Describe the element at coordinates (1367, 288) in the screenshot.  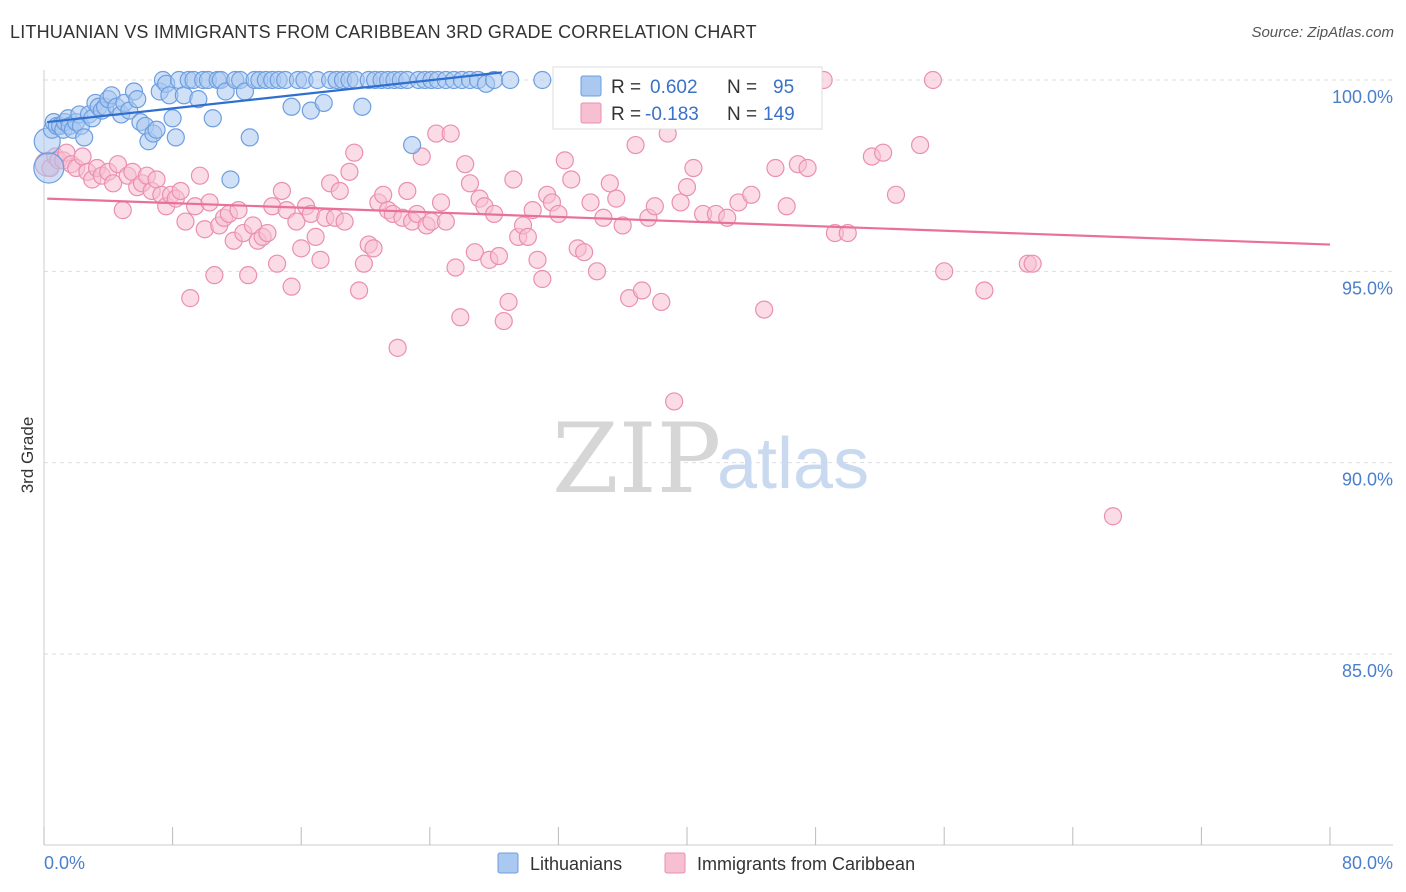
I see `y-tick-label: 95.0%` at that location.